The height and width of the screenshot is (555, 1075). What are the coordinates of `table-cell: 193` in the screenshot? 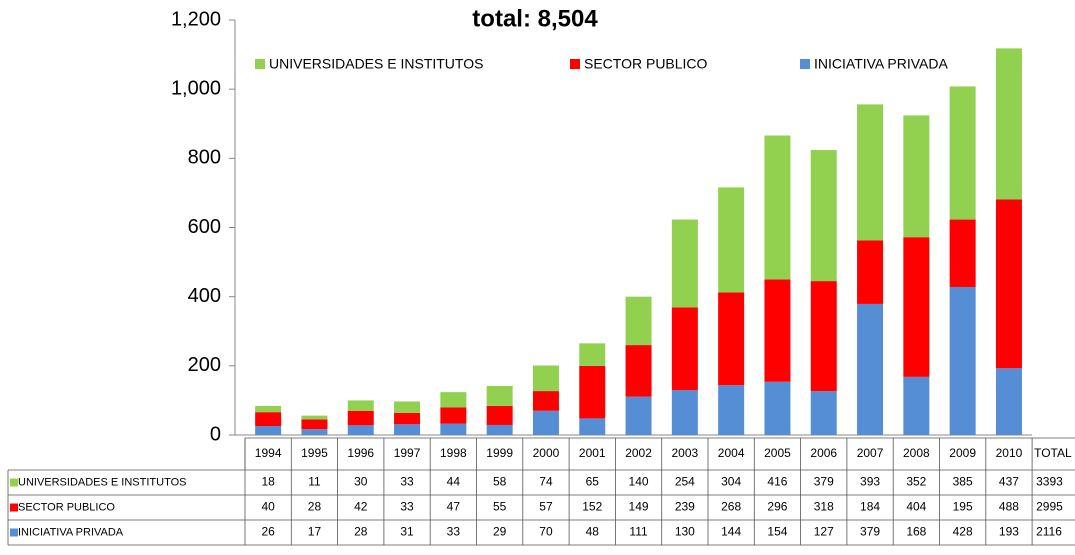 It's located at (1009, 532).